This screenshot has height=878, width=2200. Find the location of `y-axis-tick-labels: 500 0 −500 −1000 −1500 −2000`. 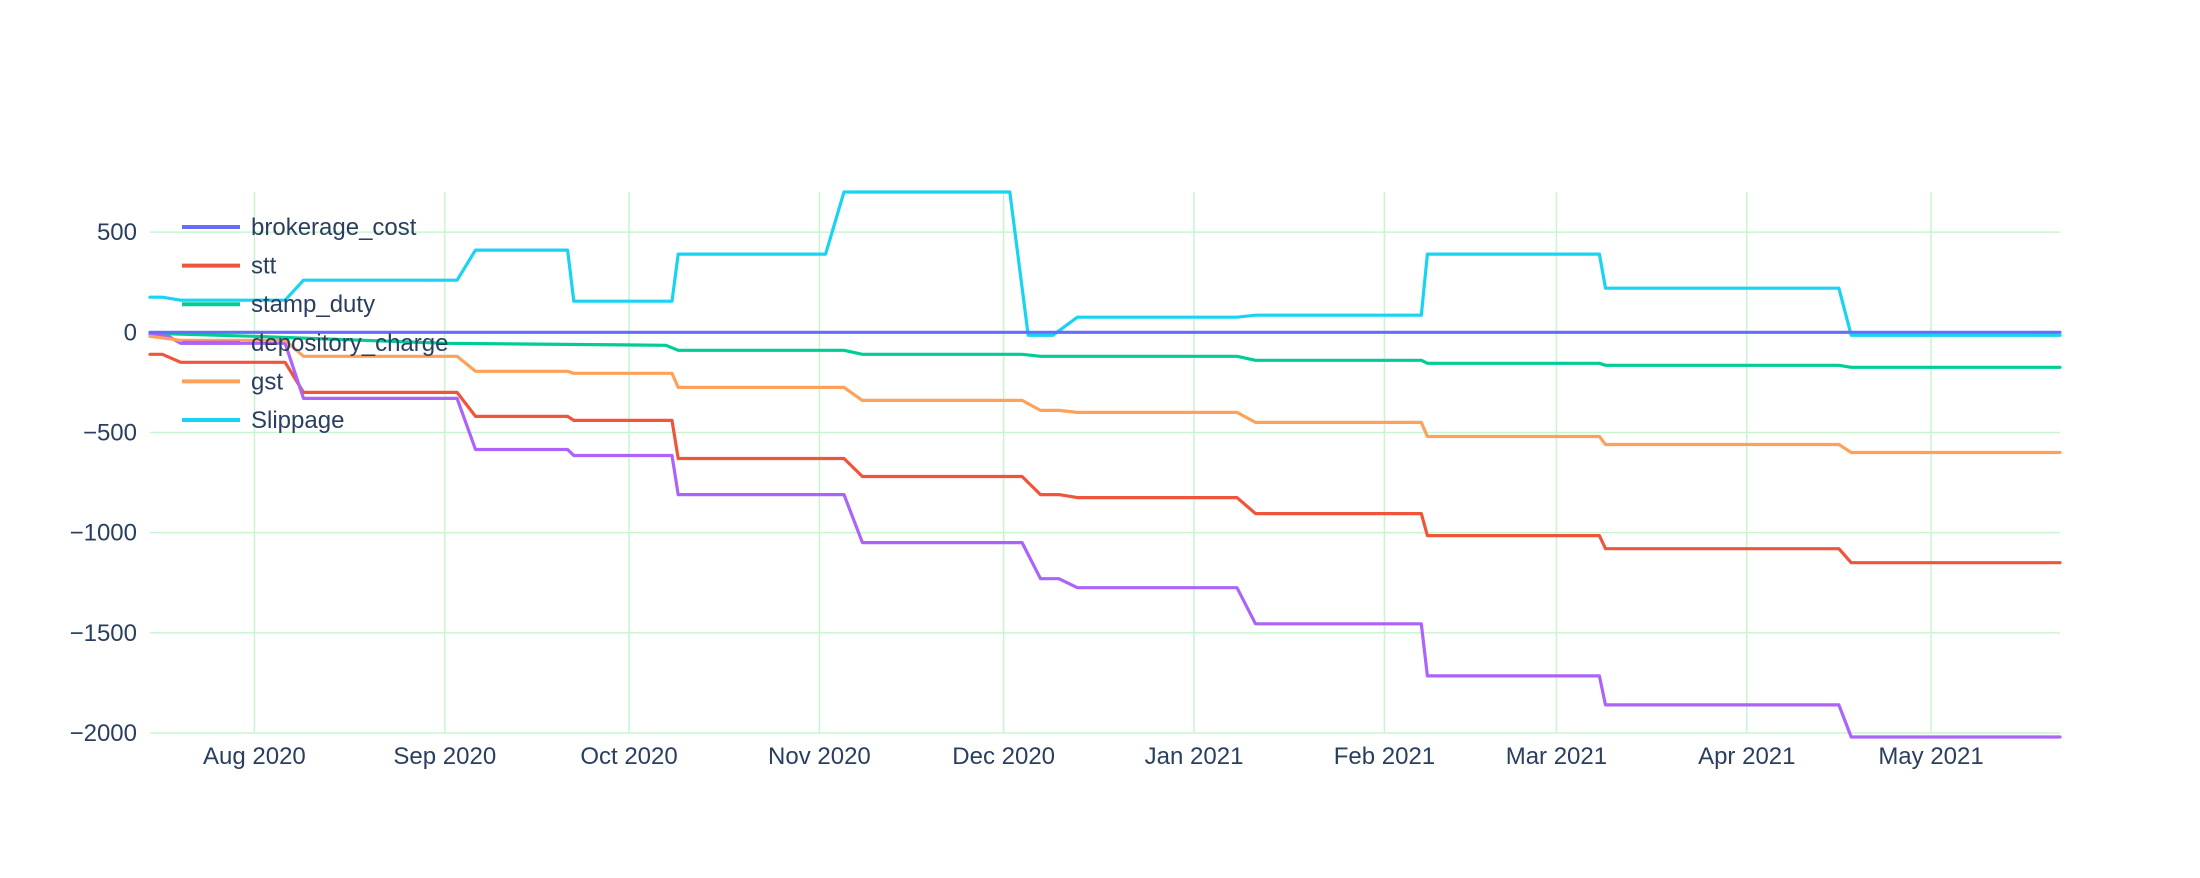

y-axis-tick-labels: 500 0 −500 −1000 −1500 −2000 is located at coordinates (103, 483).